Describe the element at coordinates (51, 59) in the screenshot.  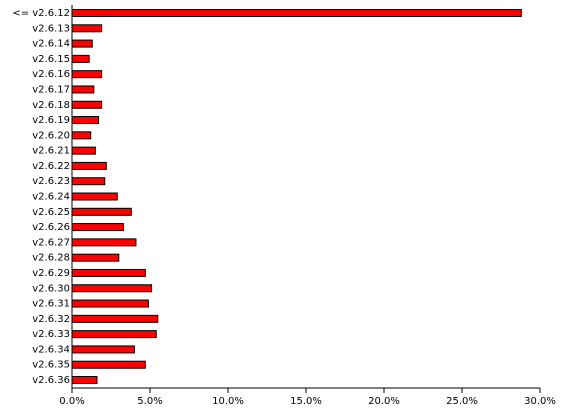
I see `y-tick-label: v2.6.15` at that location.